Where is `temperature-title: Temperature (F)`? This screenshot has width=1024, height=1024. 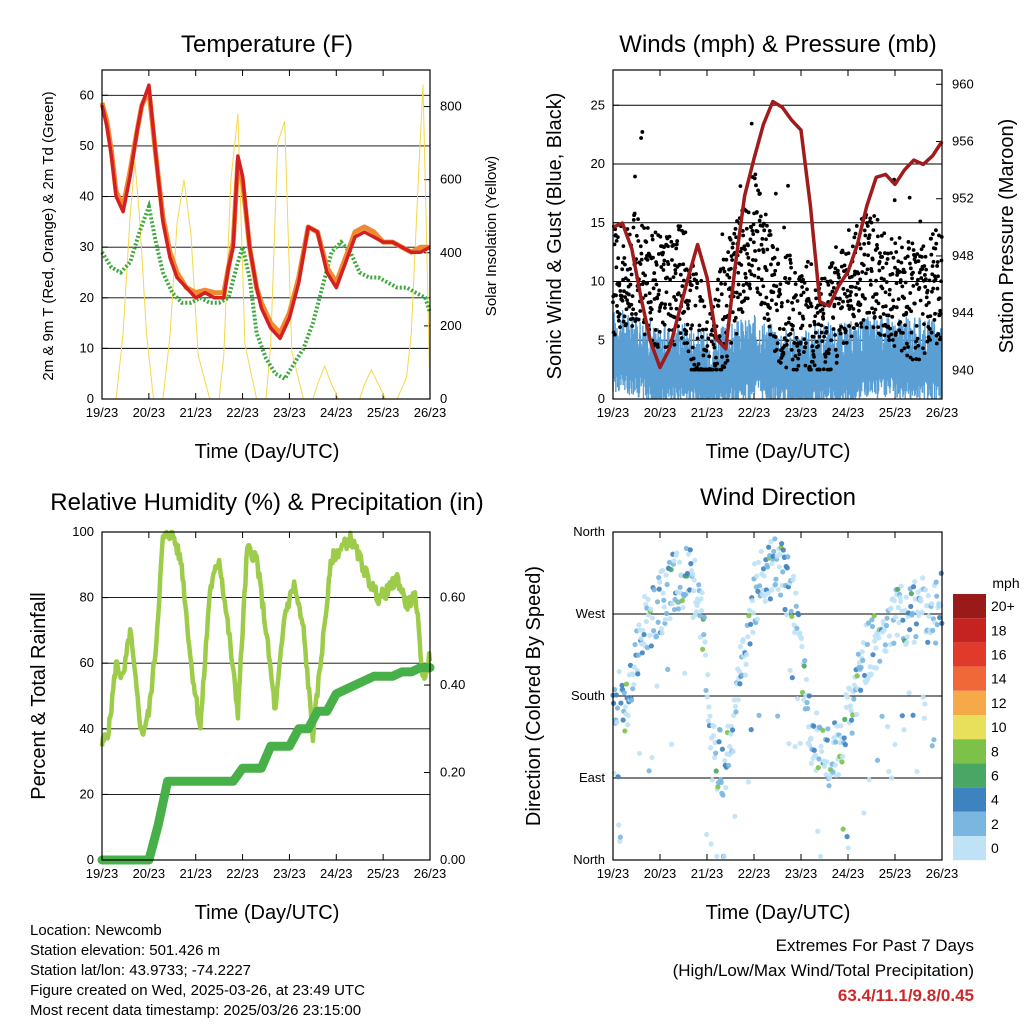
temperature-title: Temperature (F) is located at coordinates (267, 44).